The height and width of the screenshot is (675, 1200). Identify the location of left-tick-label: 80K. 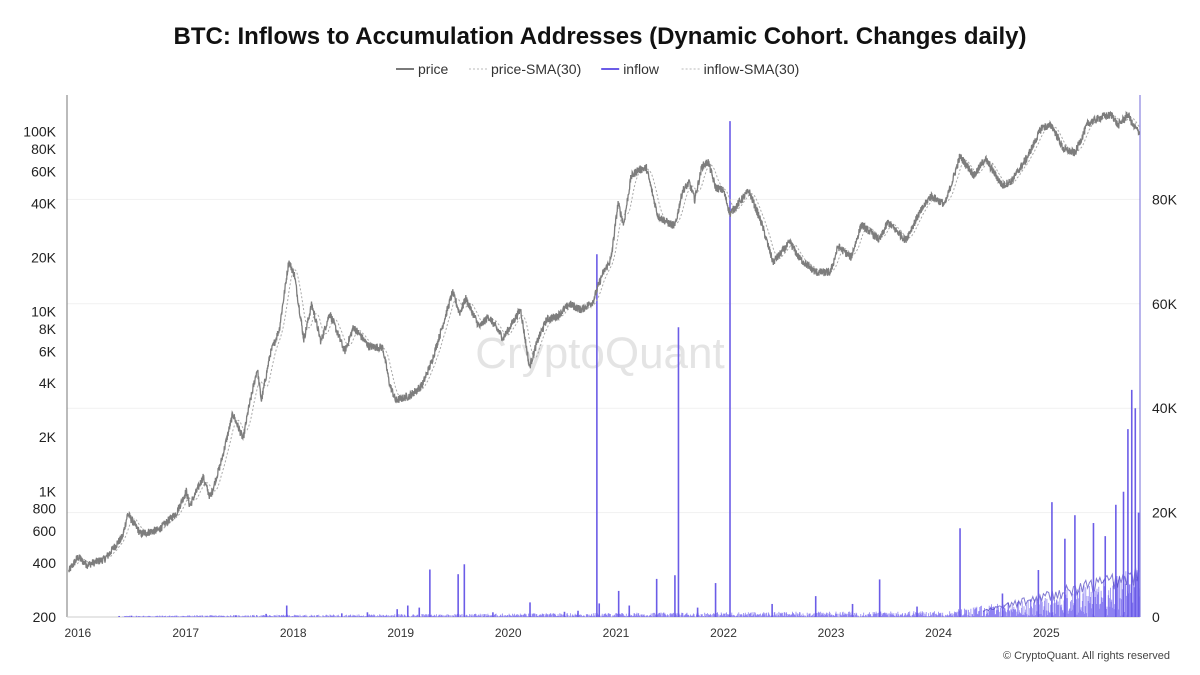
(44, 149).